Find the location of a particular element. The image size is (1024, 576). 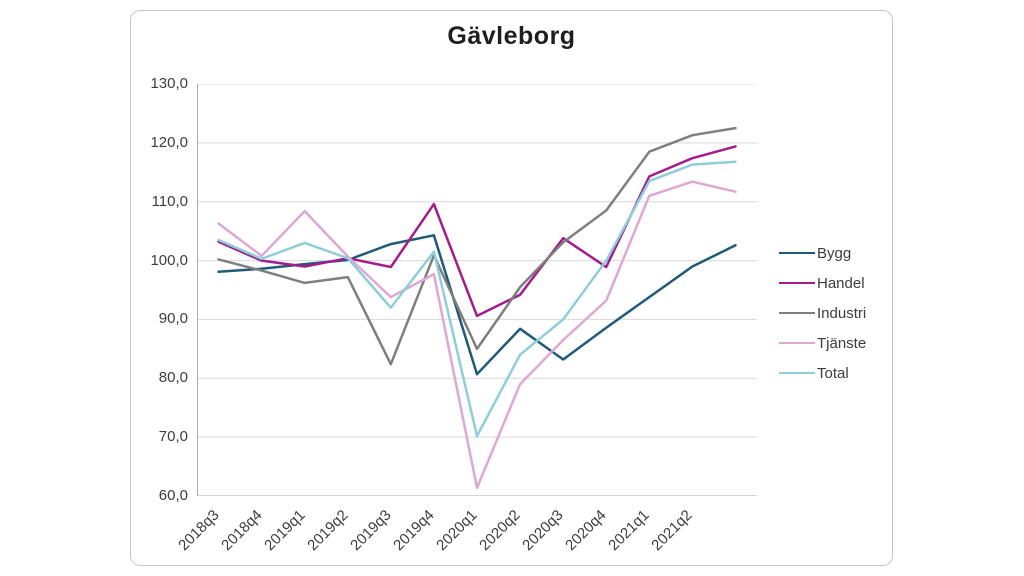

y-tick-label: 130,0 is located at coordinates (169, 83).